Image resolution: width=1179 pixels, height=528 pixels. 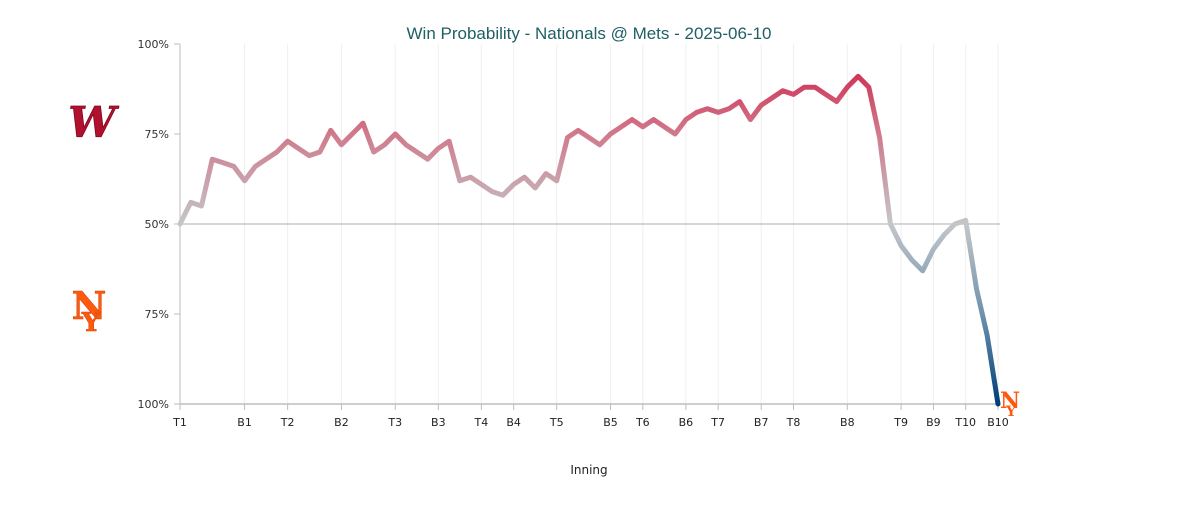 I want to click on x-tick-label: B6, so click(x=686, y=422).